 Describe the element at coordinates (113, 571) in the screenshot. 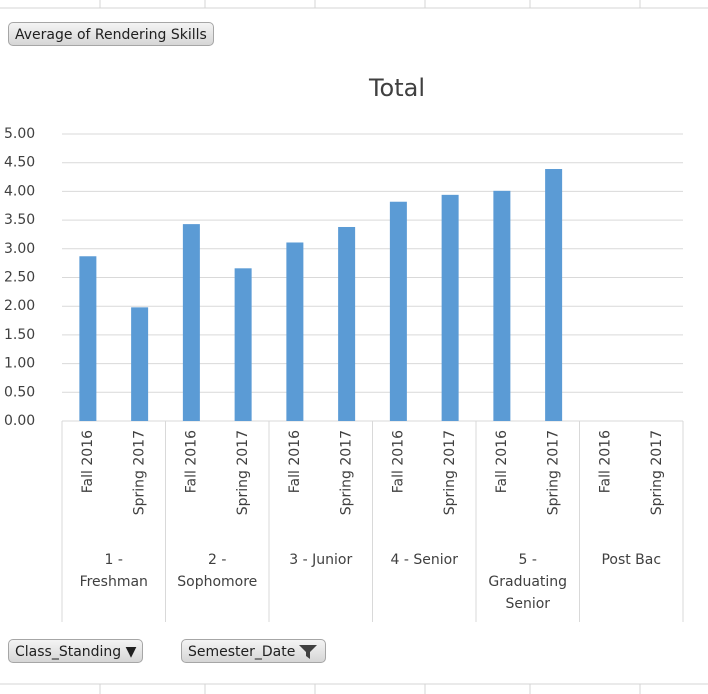

I see `group-label: 1 - Freshman` at that location.